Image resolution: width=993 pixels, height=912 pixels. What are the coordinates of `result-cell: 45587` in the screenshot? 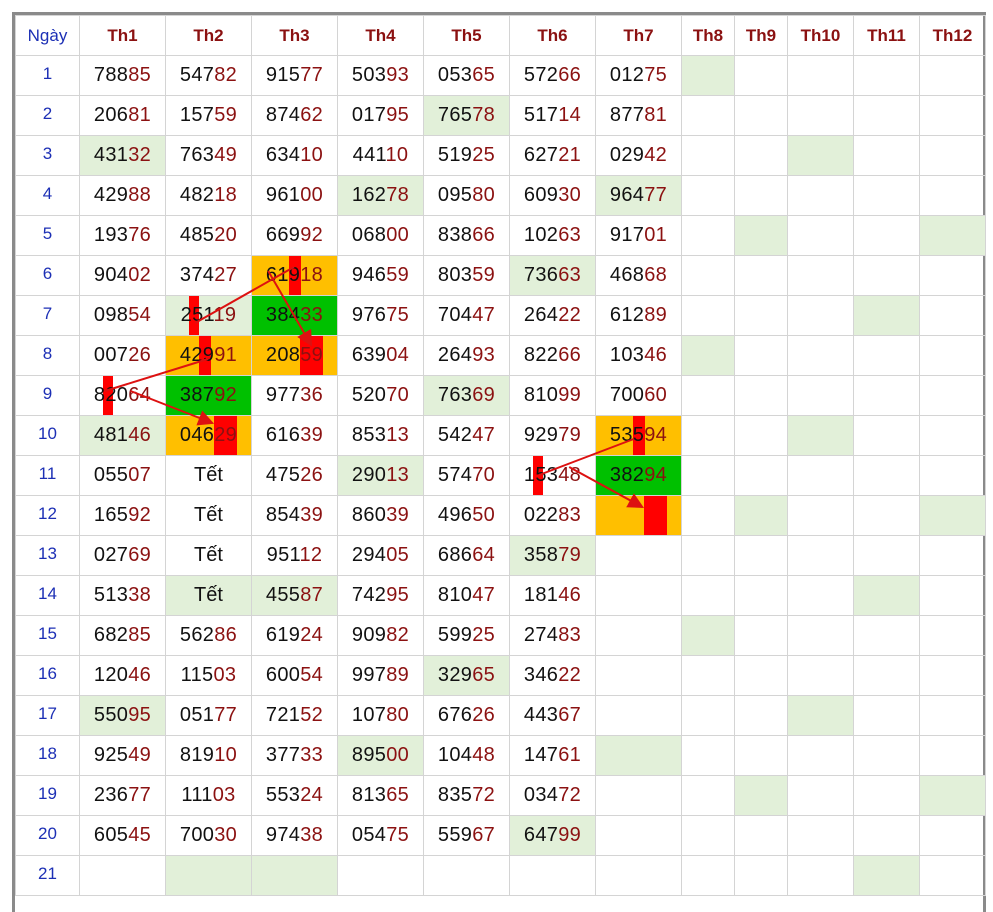 It's located at (294, 595).